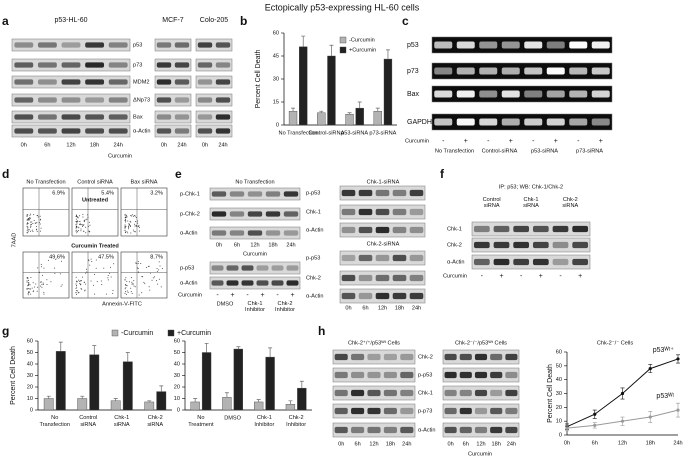 This screenshot has height=459, width=685. I want to click on series-label: p53ᵂᵗ⁺, so click(664, 350).